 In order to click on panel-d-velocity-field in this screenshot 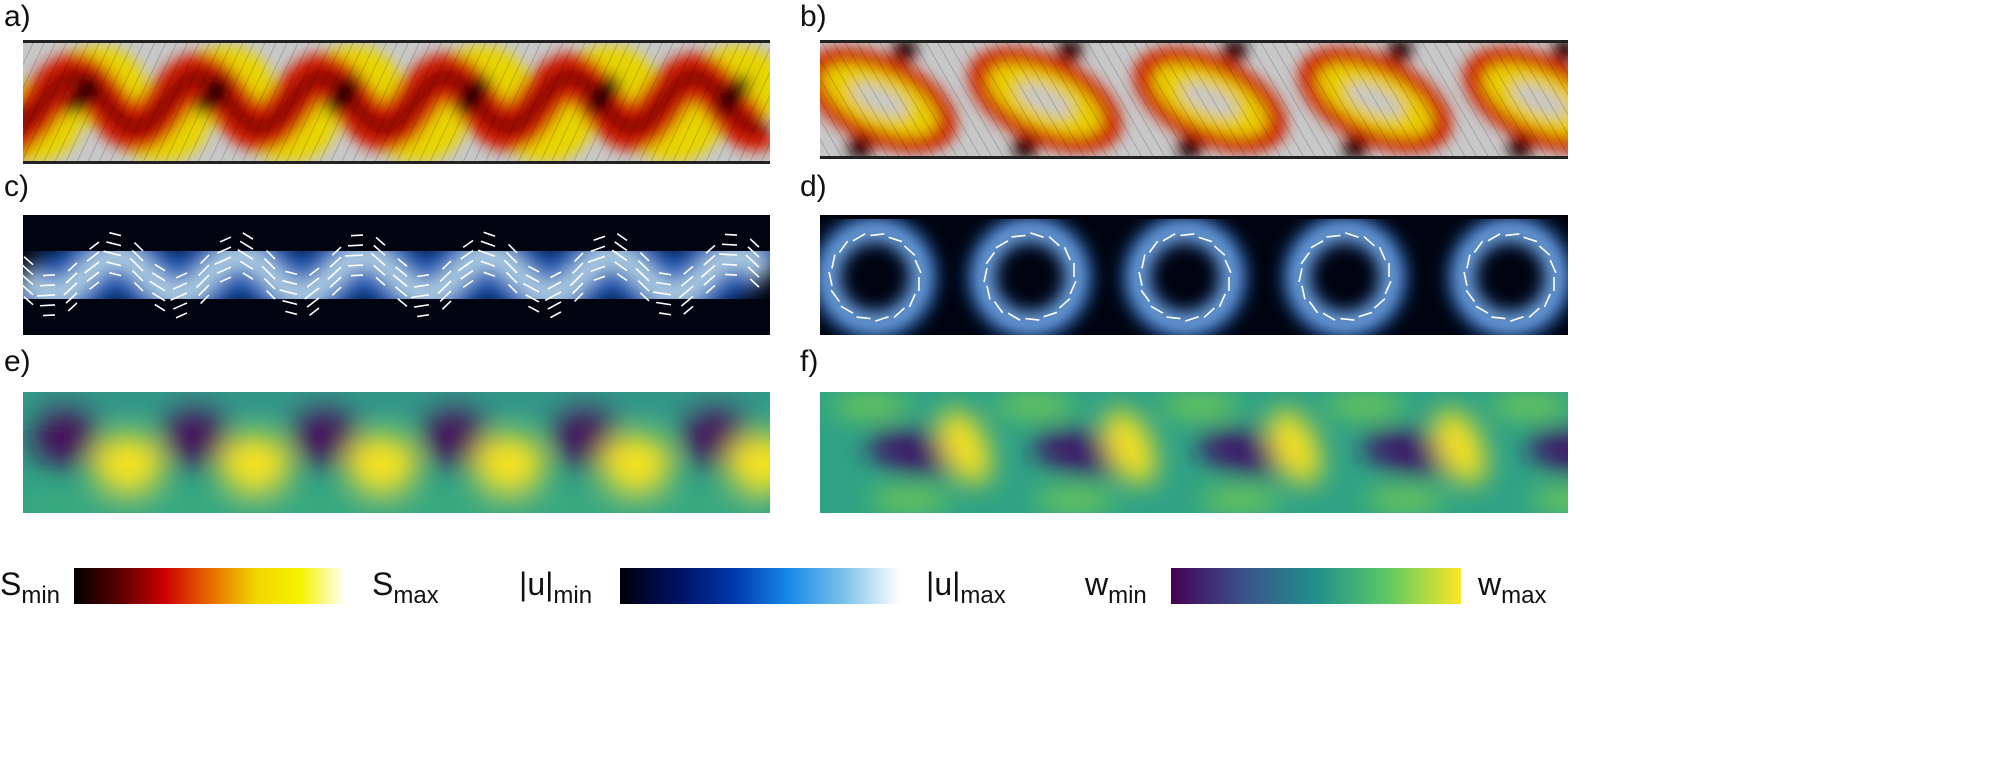, I will do `click(1194, 275)`.